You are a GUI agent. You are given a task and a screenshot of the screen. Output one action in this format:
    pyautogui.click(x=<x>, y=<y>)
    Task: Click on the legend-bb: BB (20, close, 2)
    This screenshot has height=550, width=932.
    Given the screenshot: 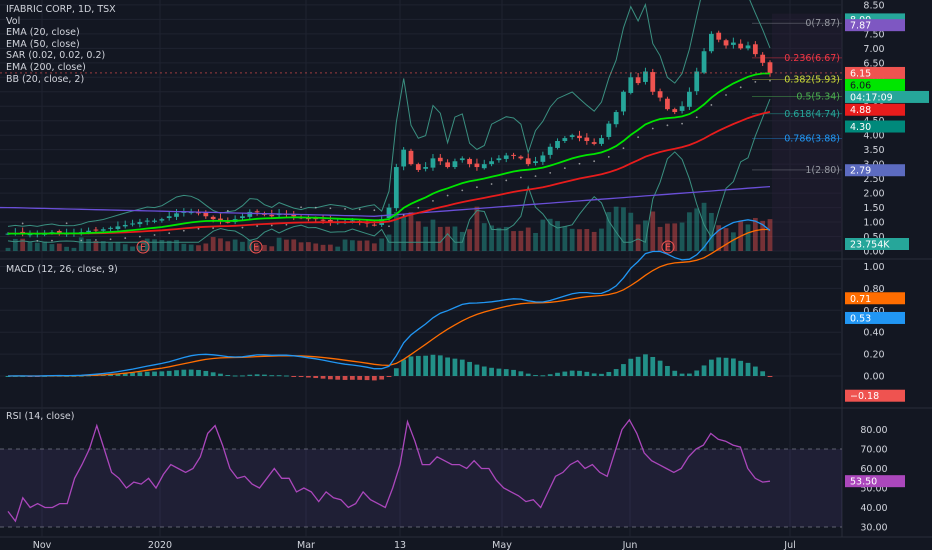 What is the action you would take?
    pyautogui.click(x=45, y=79)
    